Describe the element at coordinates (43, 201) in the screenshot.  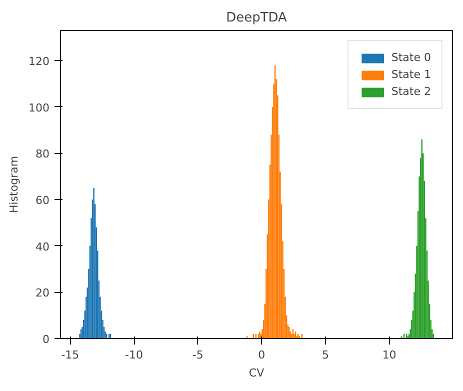
I see `y-tick-label: 60` at that location.